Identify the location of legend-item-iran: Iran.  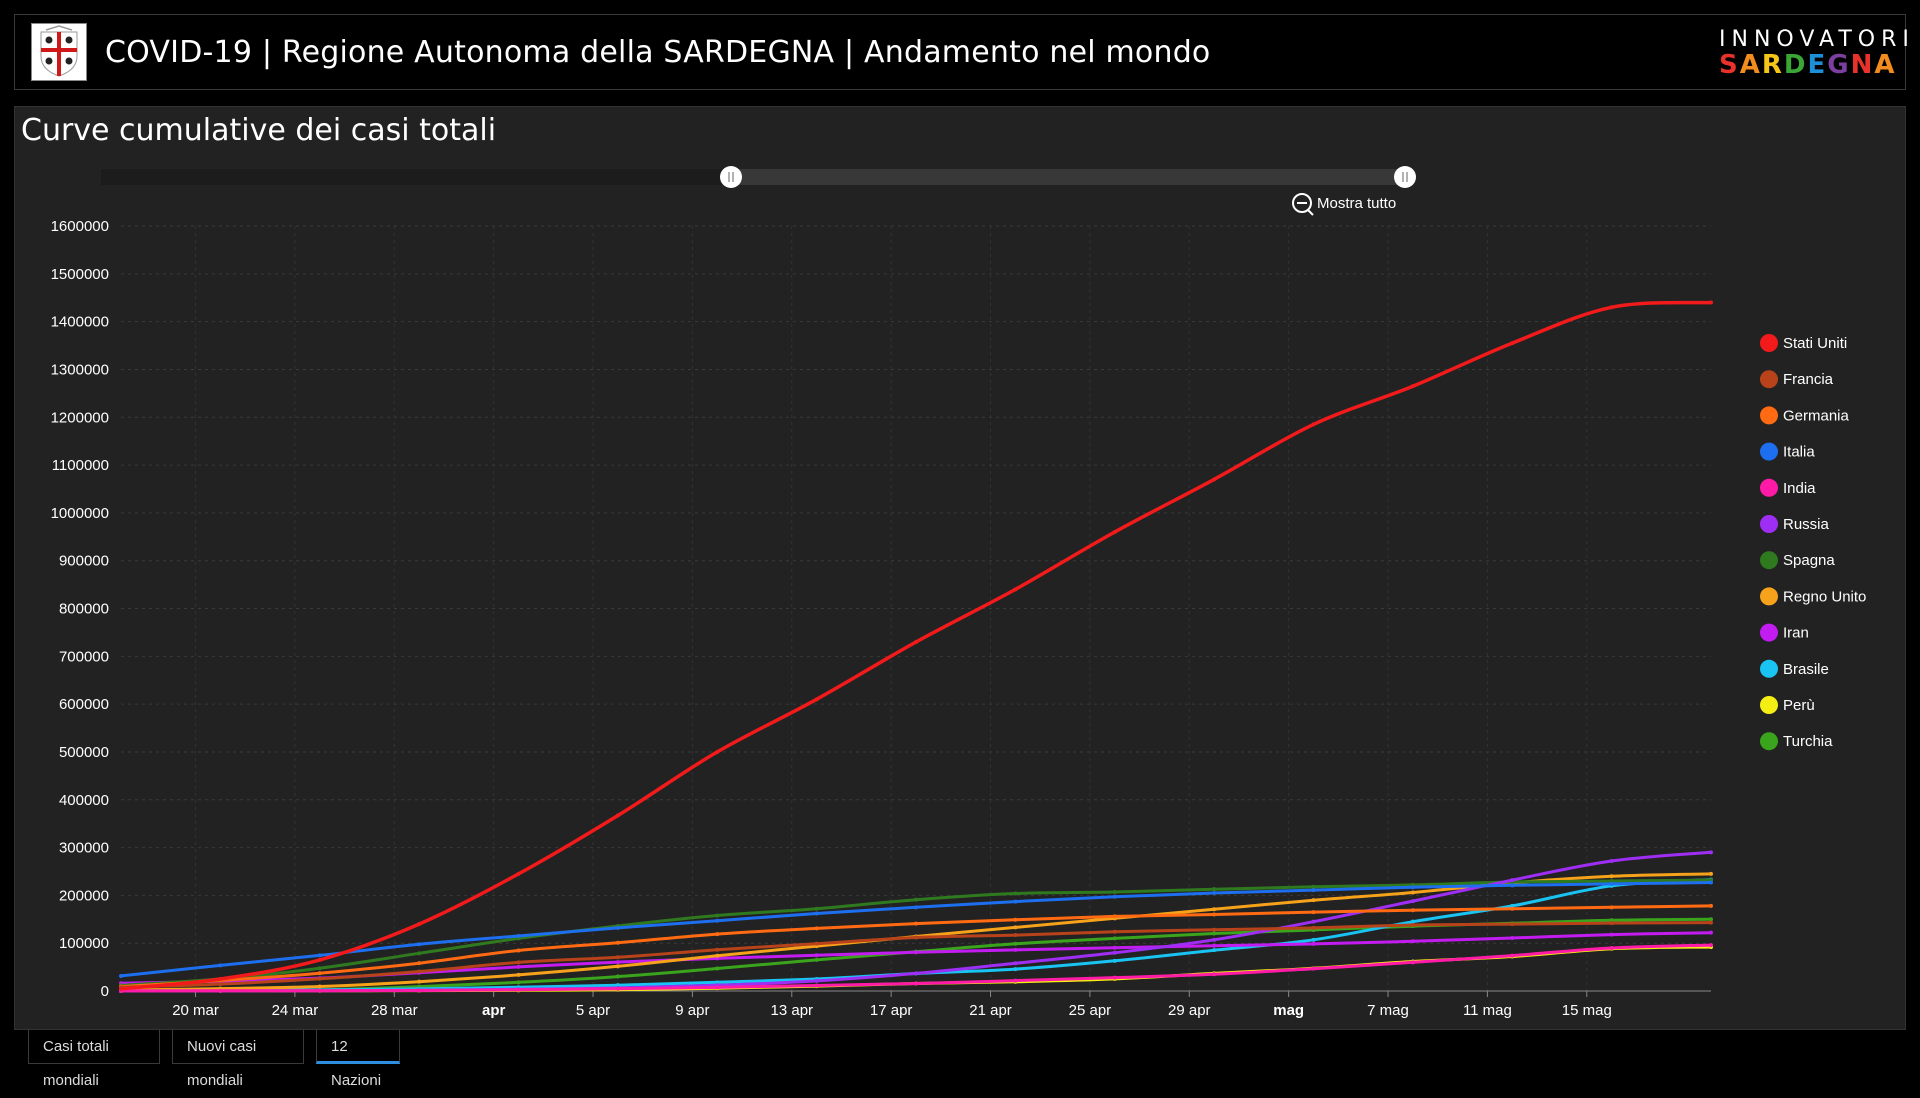
(1784, 632).